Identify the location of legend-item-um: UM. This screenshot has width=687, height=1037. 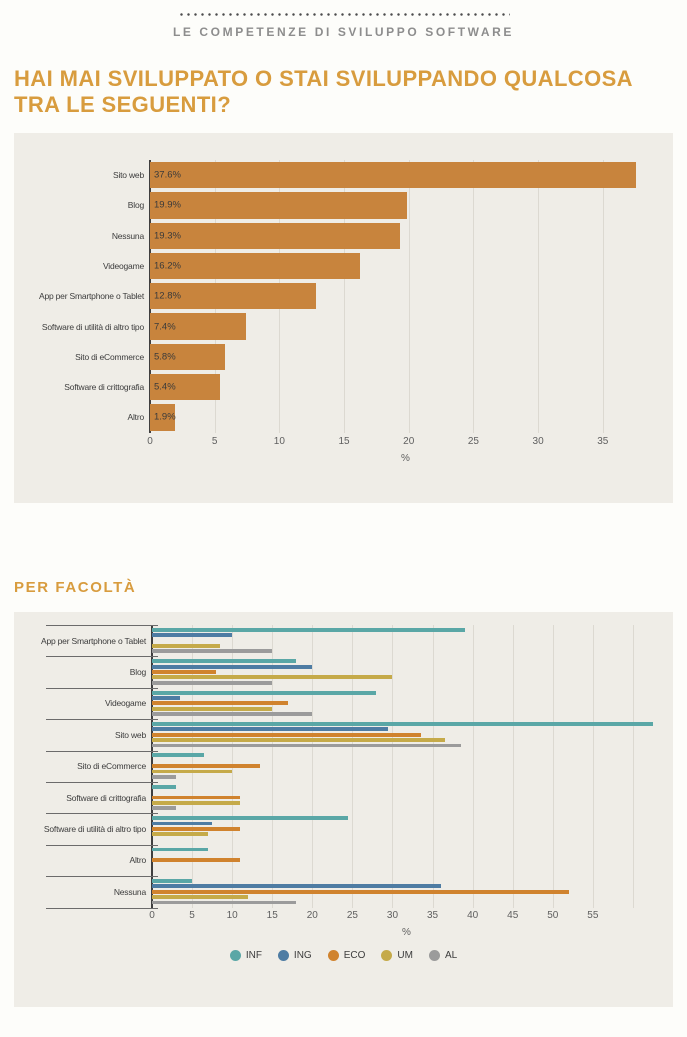
(397, 956).